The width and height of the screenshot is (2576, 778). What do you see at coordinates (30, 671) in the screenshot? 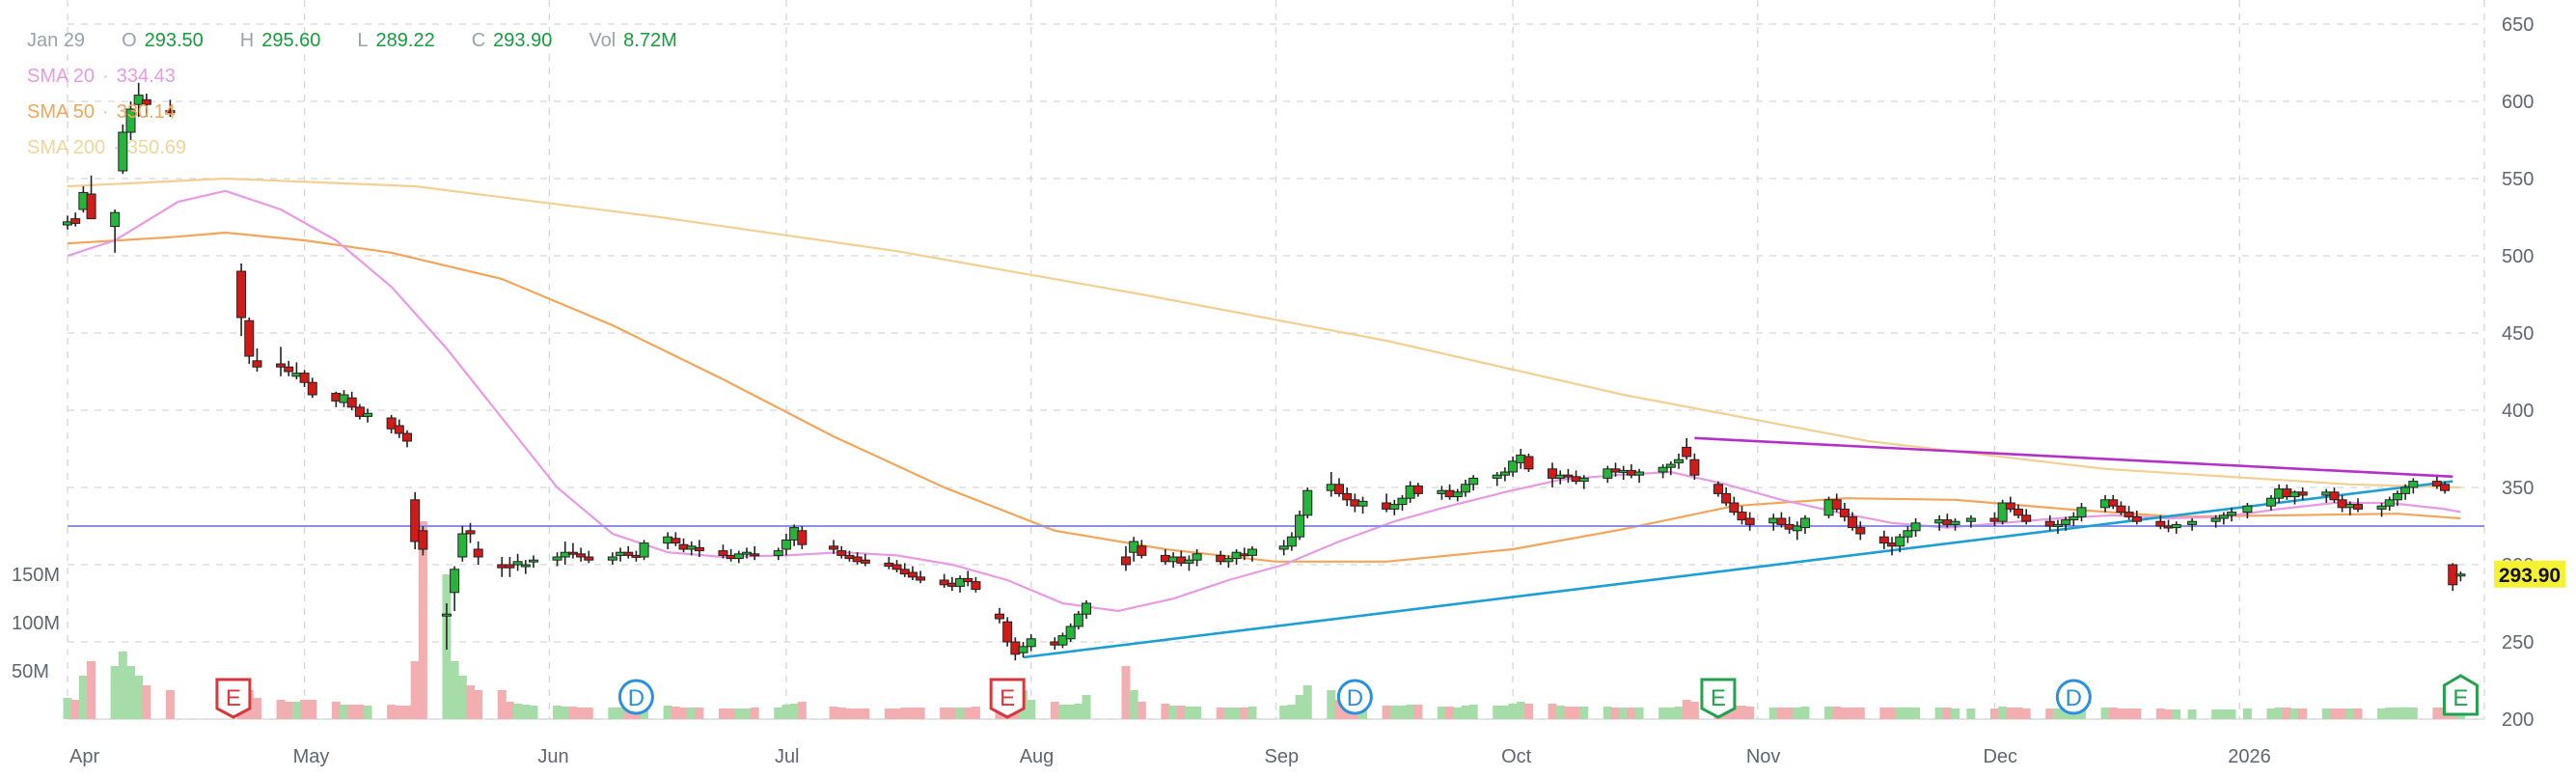
I see `volume-tick-label: 50M` at bounding box center [30, 671].